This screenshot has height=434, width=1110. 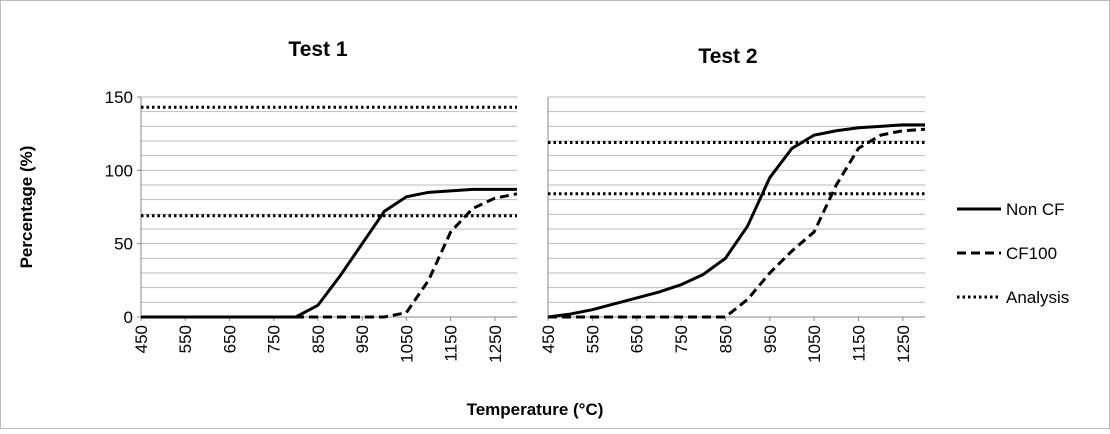 What do you see at coordinates (128, 317) in the screenshot?
I see `y-tick-label: 0` at bounding box center [128, 317].